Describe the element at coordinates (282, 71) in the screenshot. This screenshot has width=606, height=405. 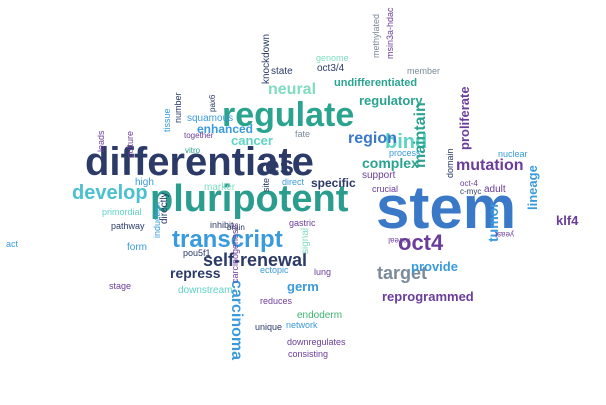
I see `word-state: state` at that location.